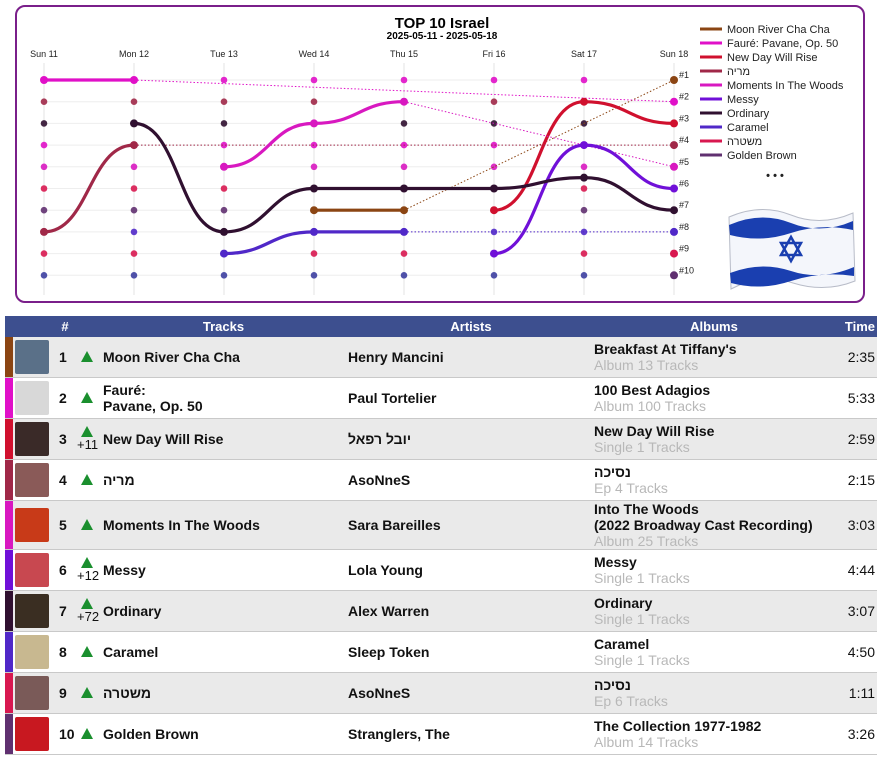  I want to click on artist-name: Sara Bareilles, so click(394, 524).